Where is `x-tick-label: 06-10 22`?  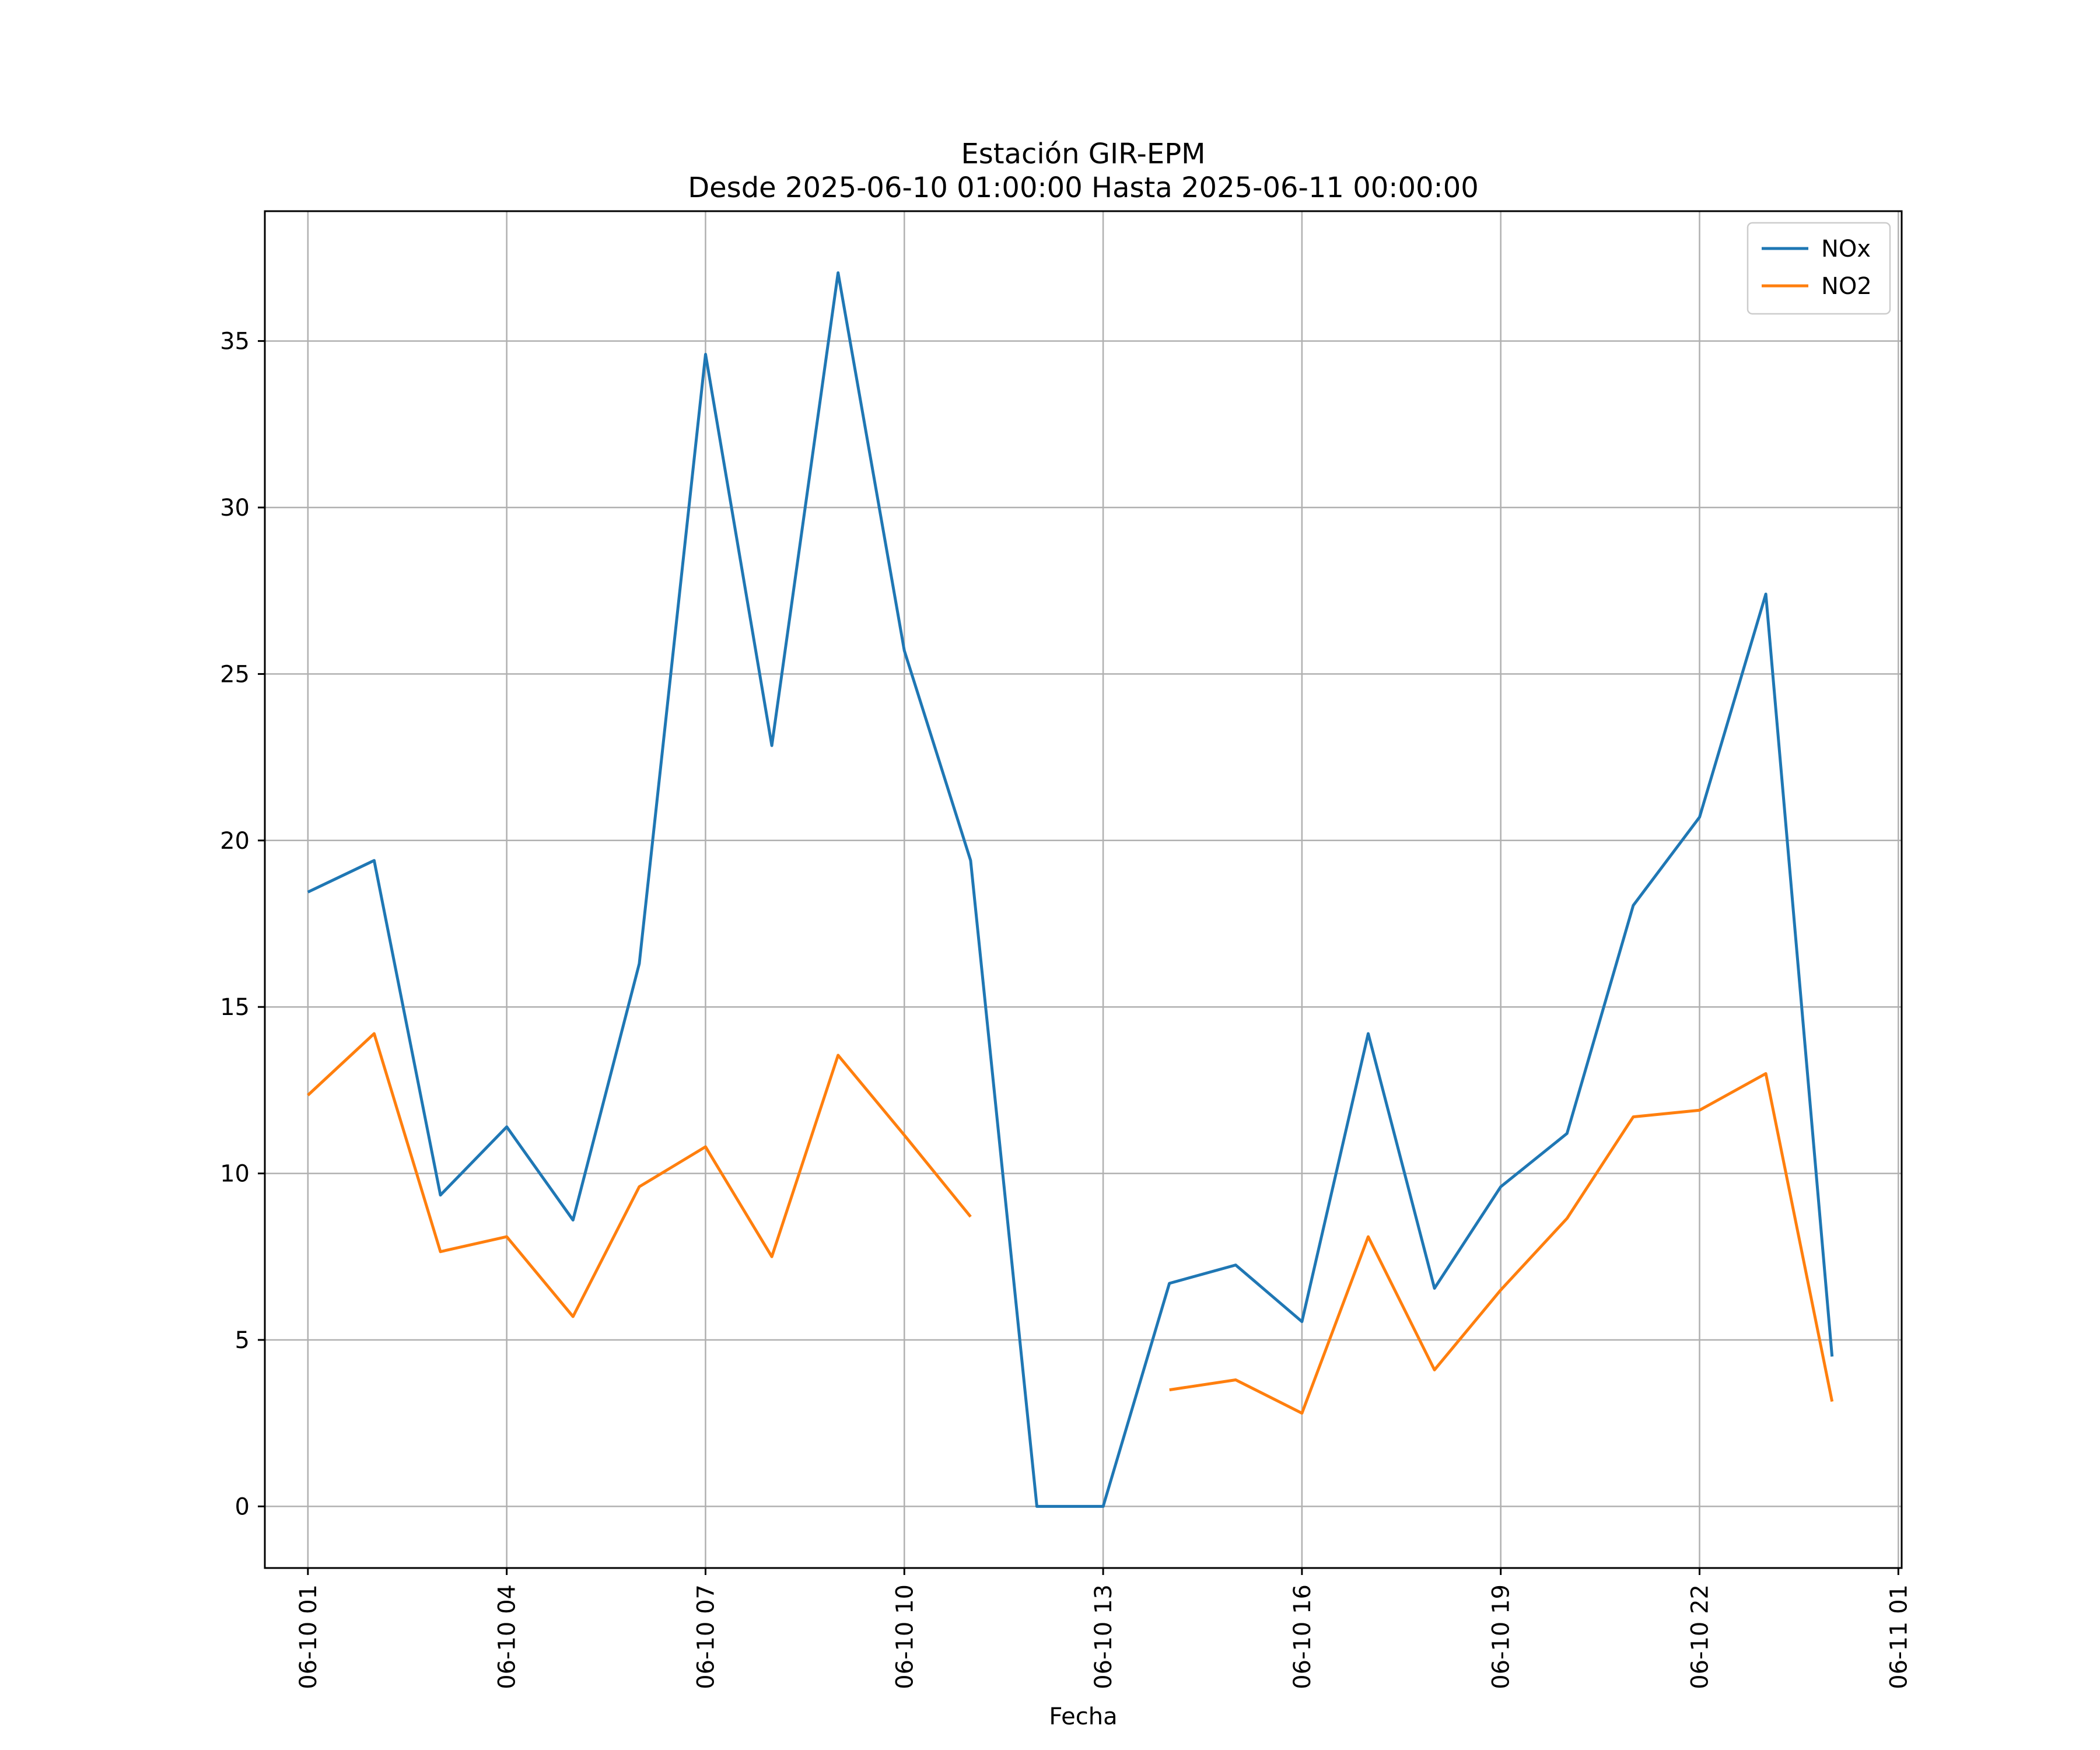 x-tick-label: 06-10 22 is located at coordinates (1700, 1636).